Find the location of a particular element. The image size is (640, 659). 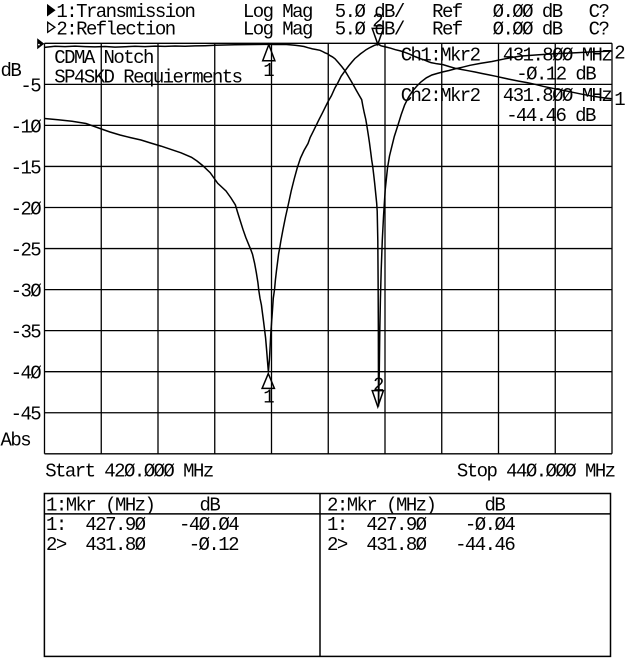

svg-text: -2Ø is located at coordinates (26, 209).